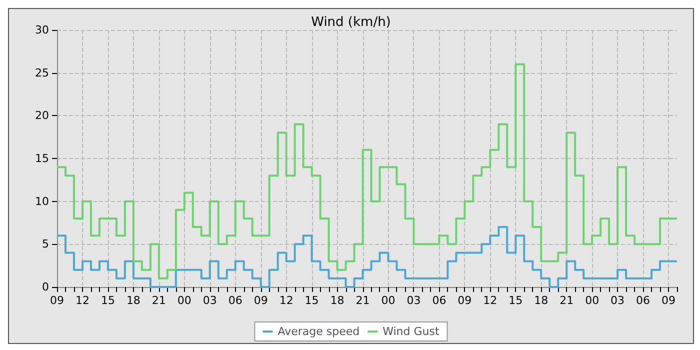 This screenshot has width=700, height=350. What do you see at coordinates (45, 244) in the screenshot?
I see `y-tick-label: 5` at bounding box center [45, 244].